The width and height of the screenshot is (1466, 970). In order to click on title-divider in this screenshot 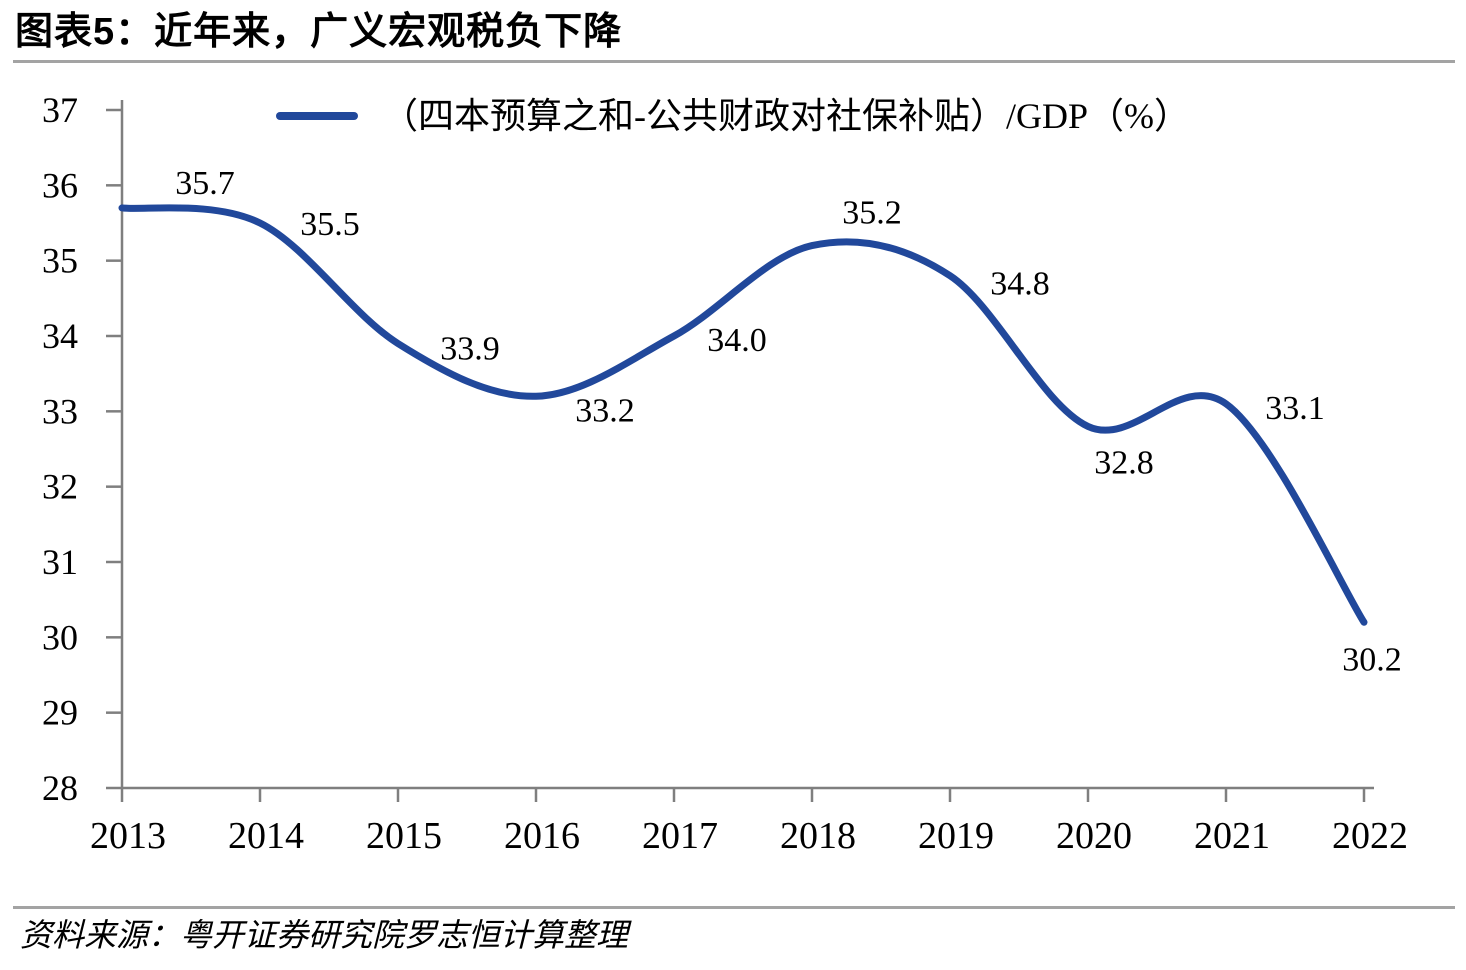, I will do `click(734, 61)`.